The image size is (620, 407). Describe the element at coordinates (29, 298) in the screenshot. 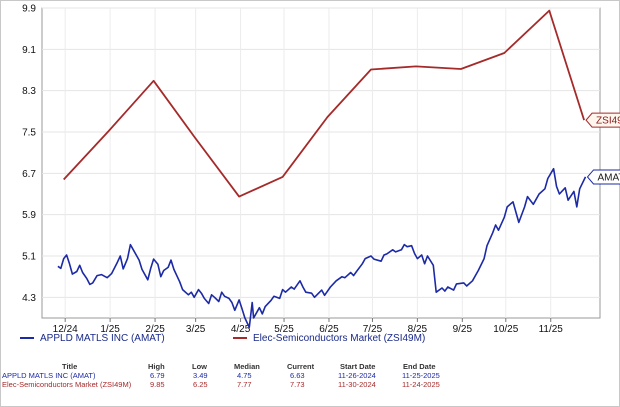

I see `y-tick-label: 4.3` at that location.